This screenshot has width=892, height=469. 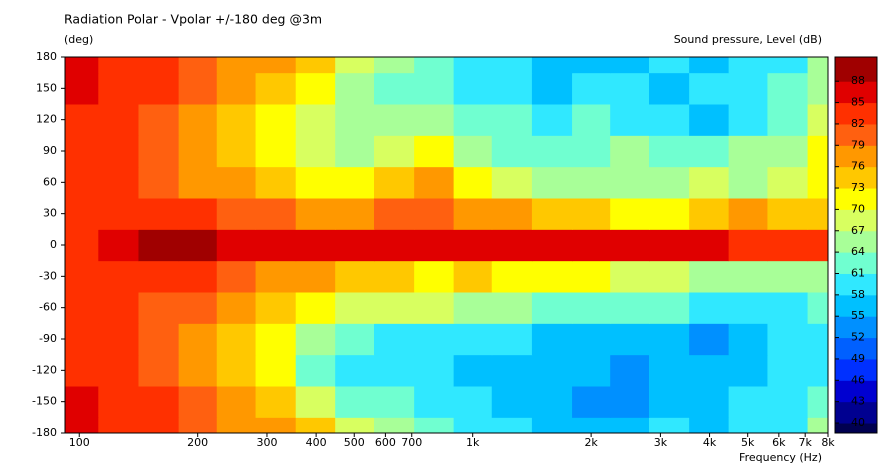 What do you see at coordinates (748, 39) in the screenshot?
I see `colorbar-label: Sound pressure, Level (dB)` at bounding box center [748, 39].